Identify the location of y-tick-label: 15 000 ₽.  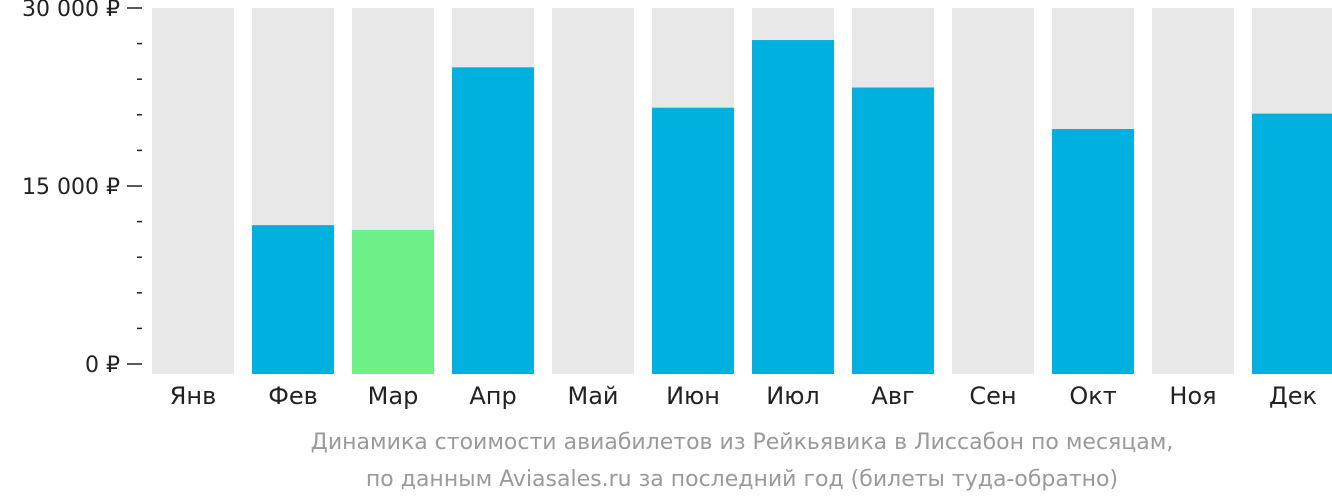
(71, 187).